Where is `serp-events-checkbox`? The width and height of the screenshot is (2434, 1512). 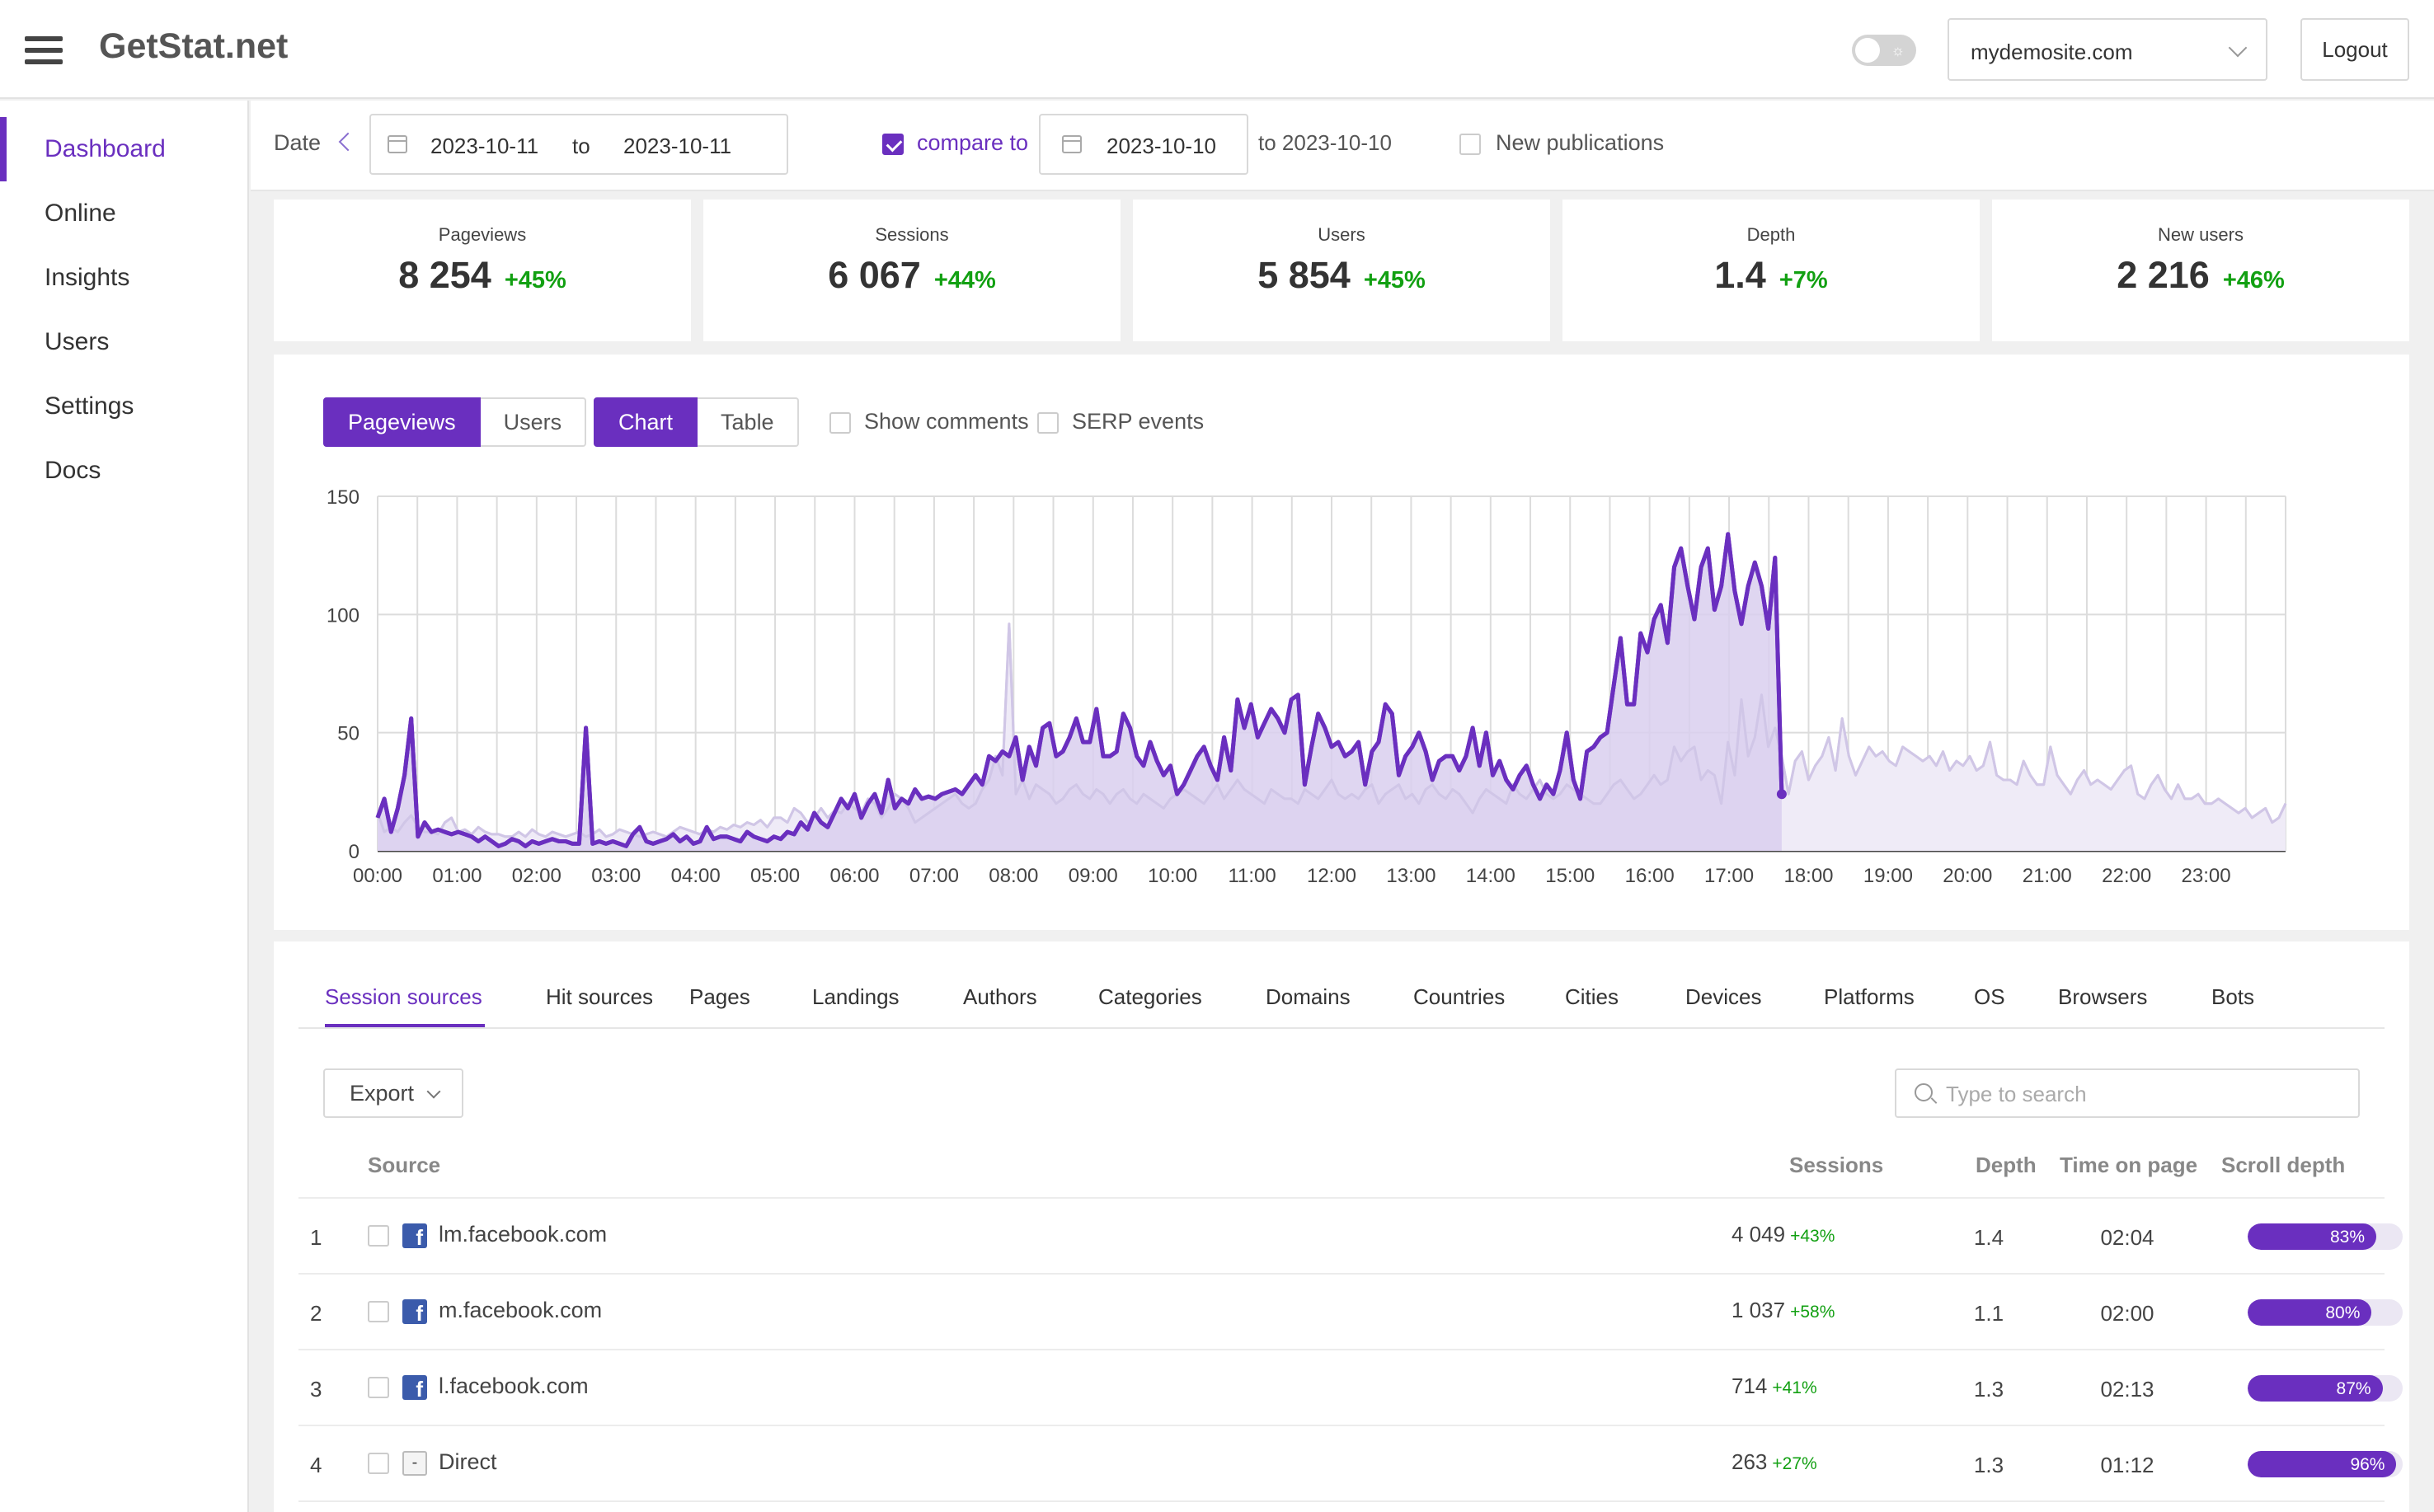
serp-events-checkbox is located at coordinates (1048, 423).